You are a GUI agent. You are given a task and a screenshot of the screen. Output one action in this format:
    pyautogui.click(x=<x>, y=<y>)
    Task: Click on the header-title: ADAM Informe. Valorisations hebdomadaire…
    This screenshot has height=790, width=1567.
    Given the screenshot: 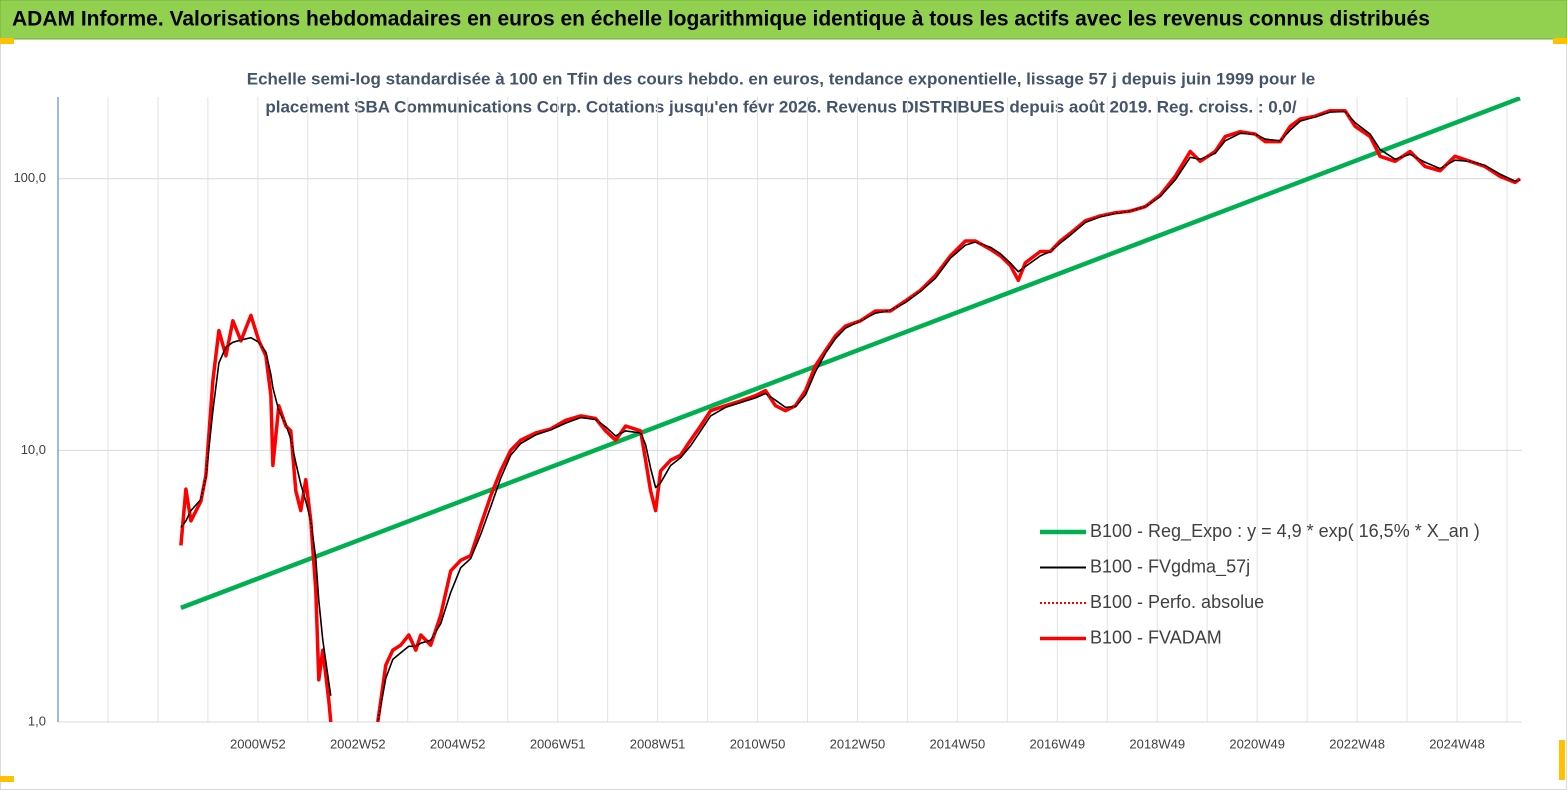 What is the action you would take?
    pyautogui.click(x=721, y=19)
    